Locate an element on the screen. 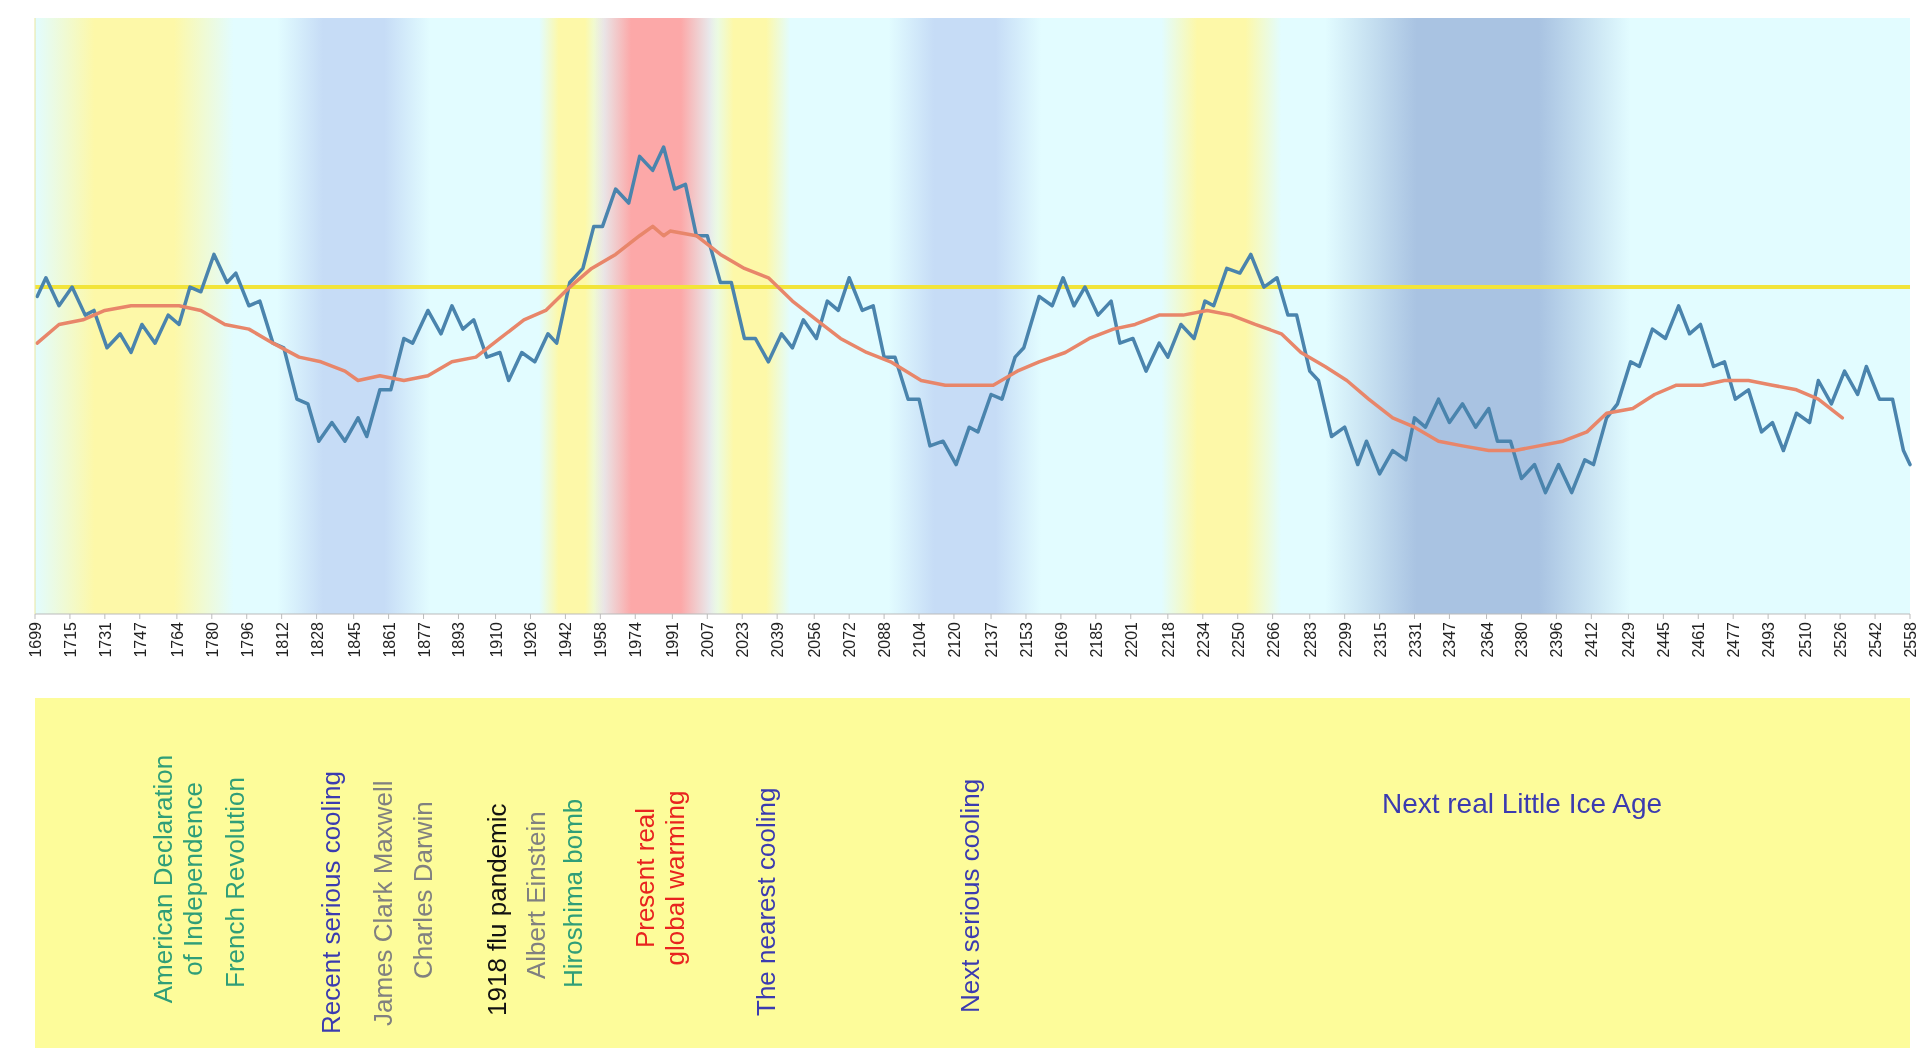 The image size is (1927, 1050). x-tick-label: 1747 is located at coordinates (140, 639).